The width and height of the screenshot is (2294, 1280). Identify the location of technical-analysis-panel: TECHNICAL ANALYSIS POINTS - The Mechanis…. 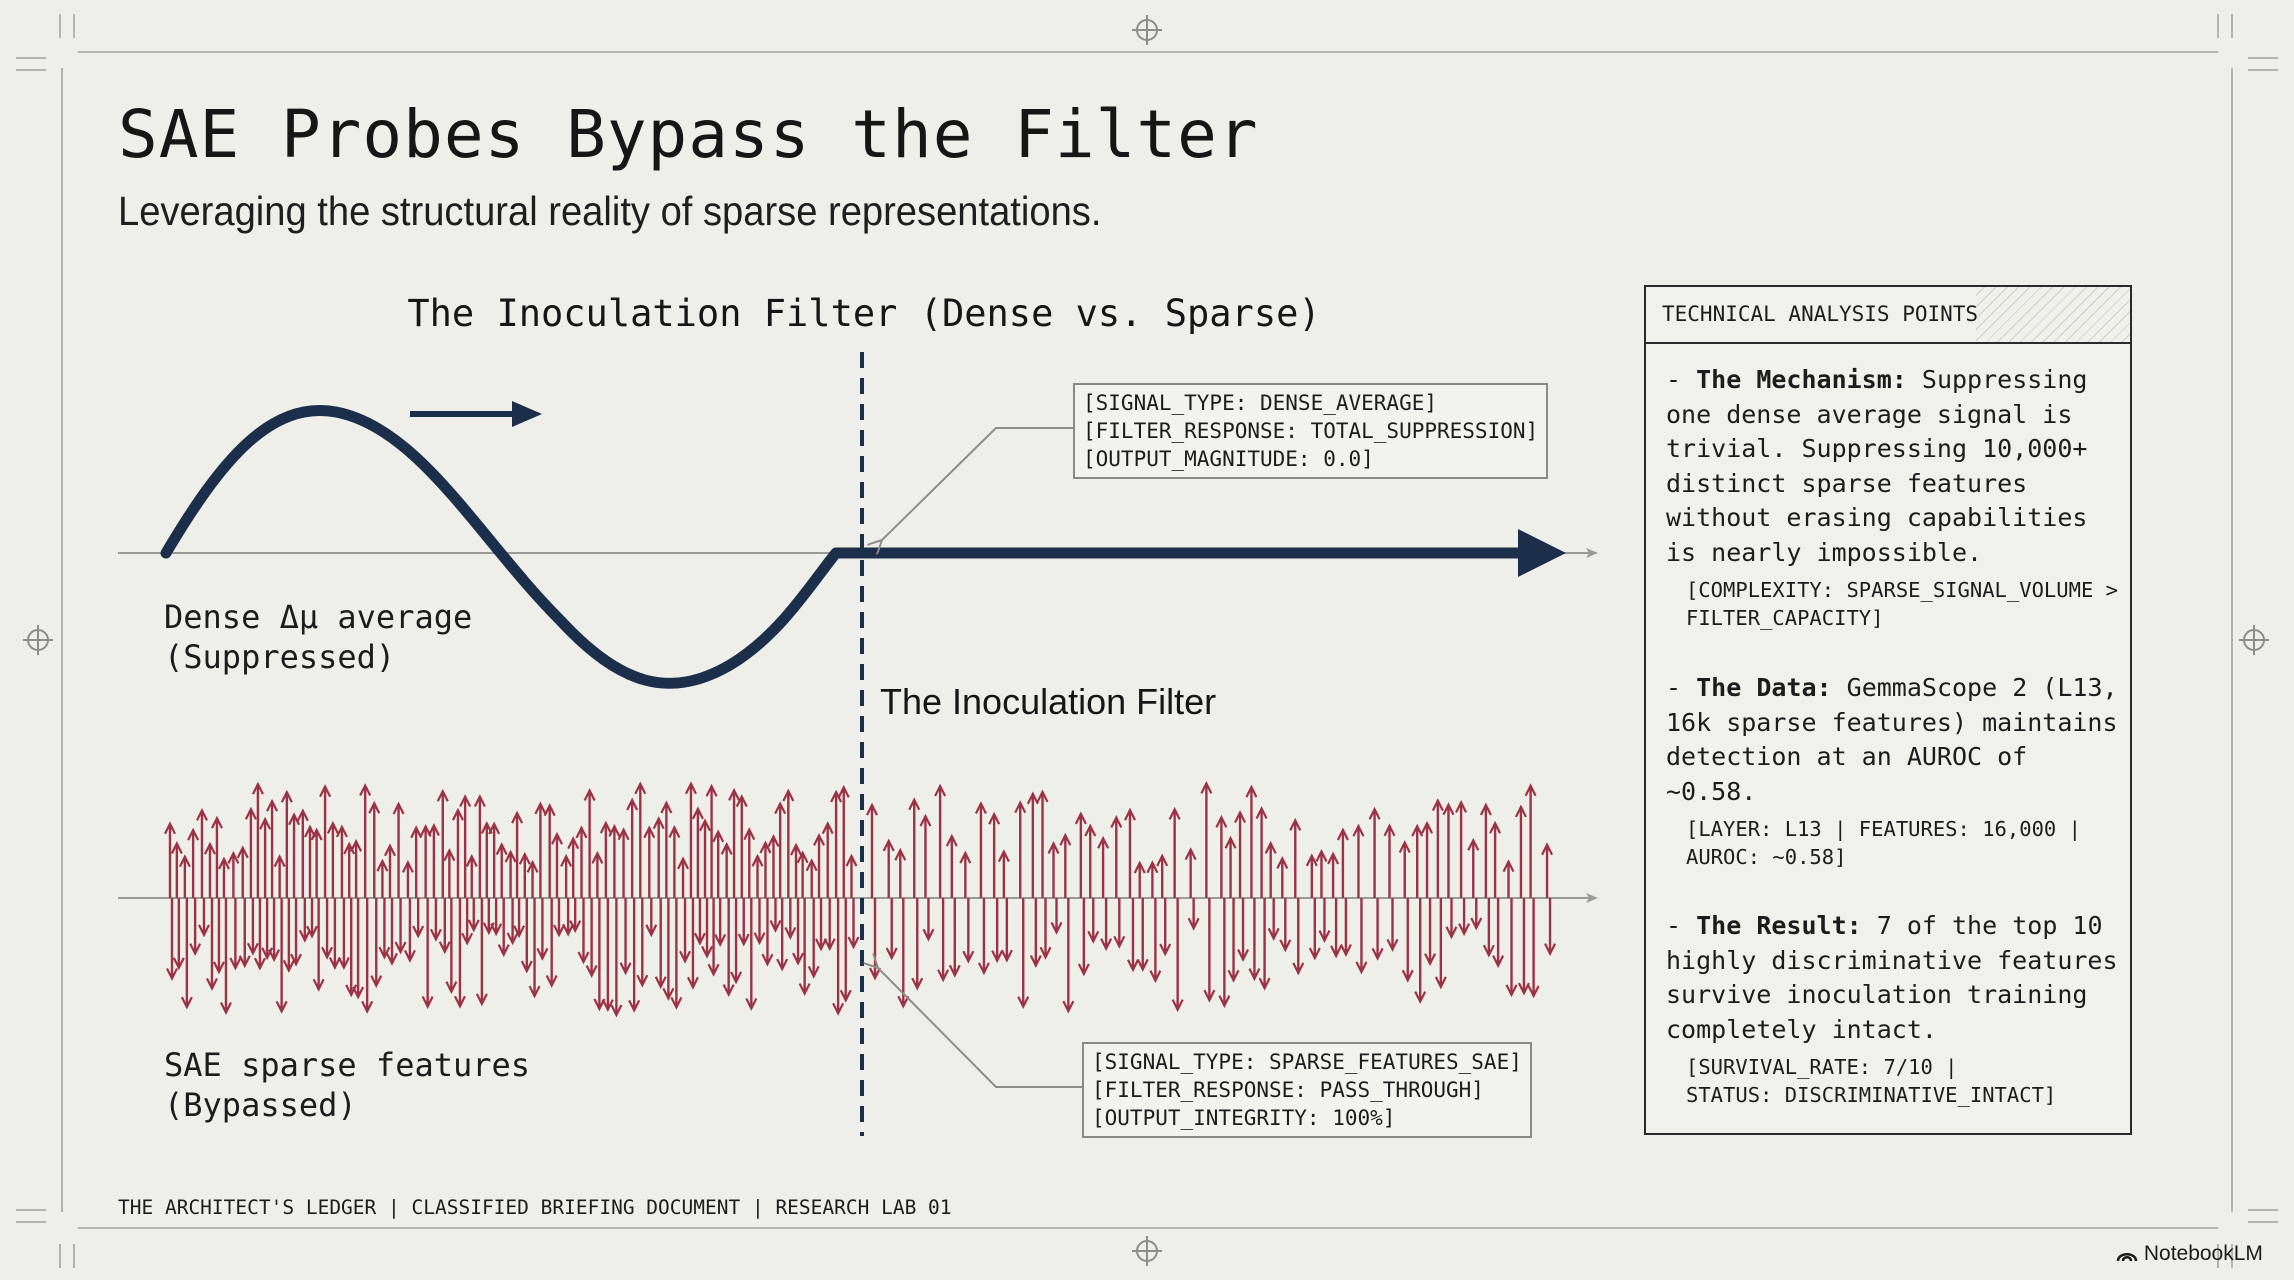
(1888, 710).